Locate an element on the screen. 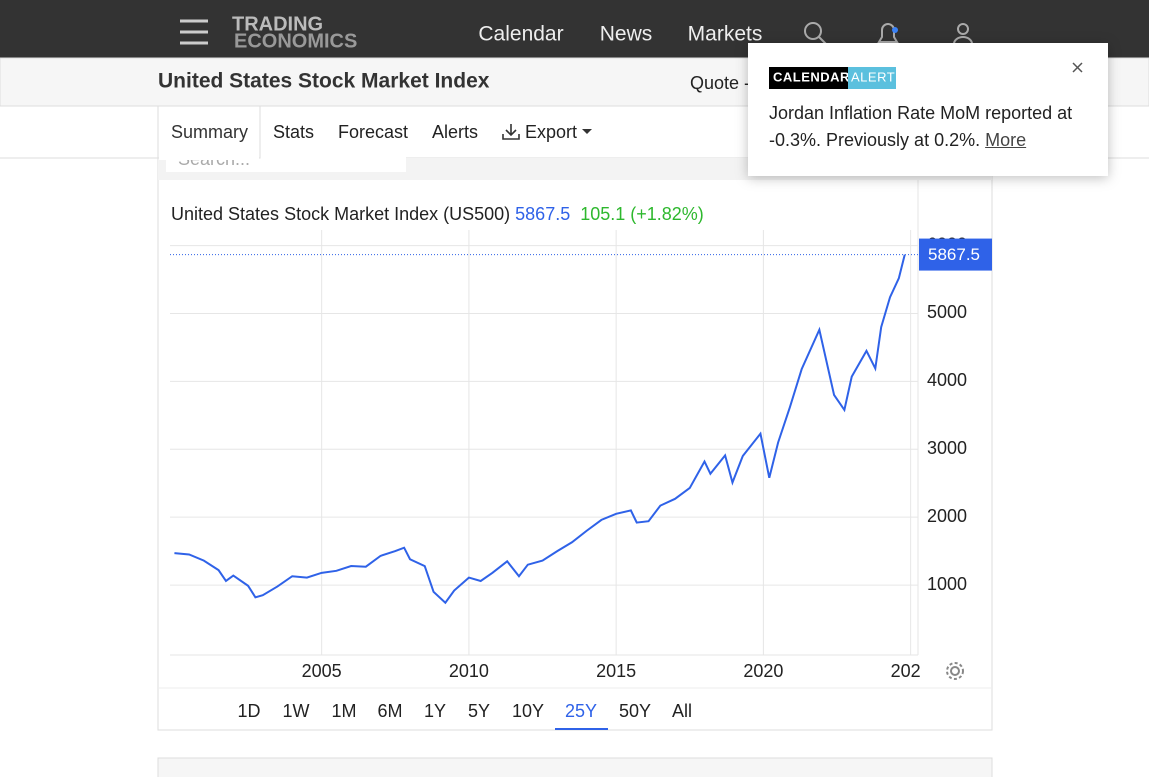  chart-title-text: United States Stock Market Index (US500) is located at coordinates (340, 214).